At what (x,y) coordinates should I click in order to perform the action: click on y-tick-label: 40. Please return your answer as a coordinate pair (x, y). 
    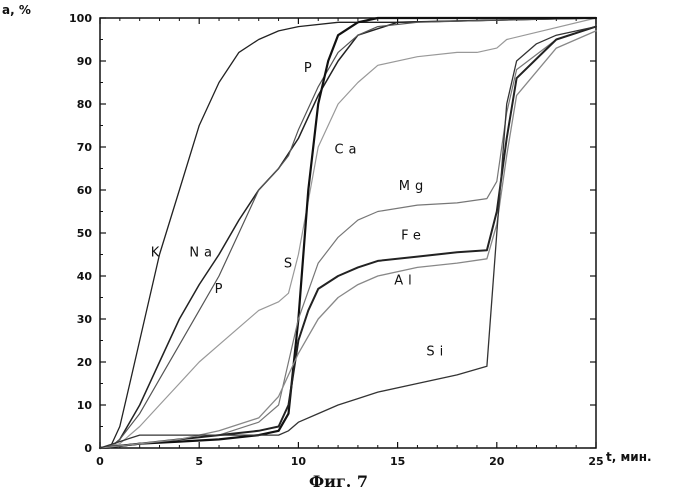
    Looking at the image, I should click on (85, 276).